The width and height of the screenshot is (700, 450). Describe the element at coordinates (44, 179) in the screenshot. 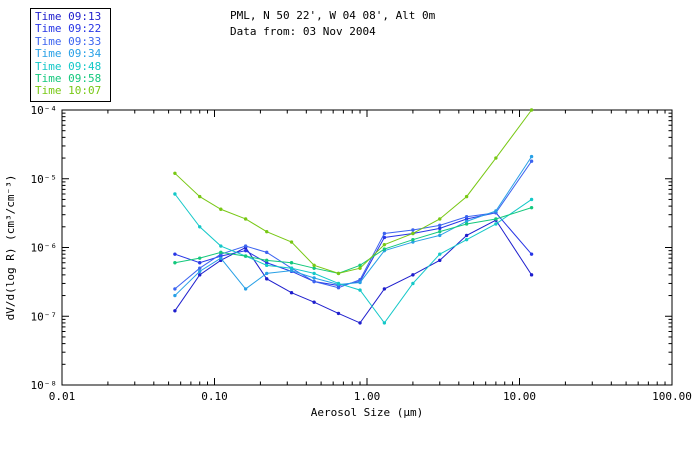

I see `y-tick-label: 10⁻⁵` at that location.